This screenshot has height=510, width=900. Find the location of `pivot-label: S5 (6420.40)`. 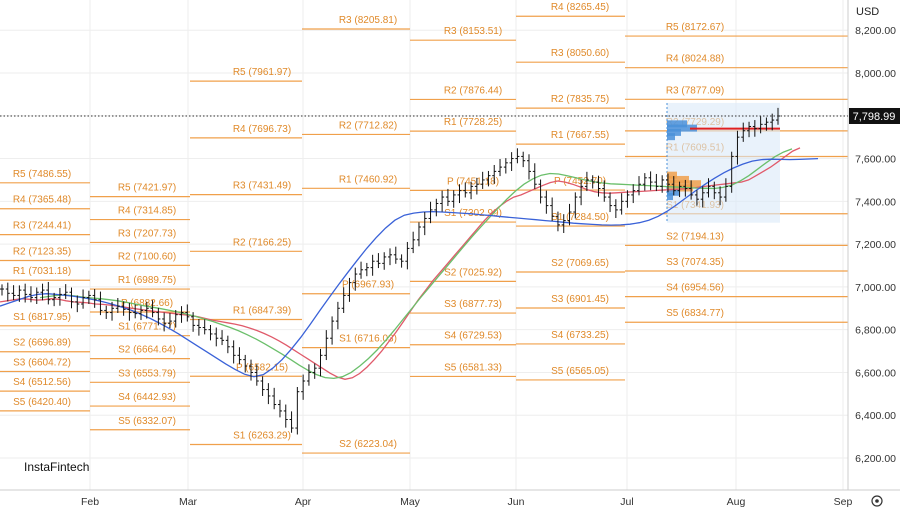

pivot-label: S5 (6420.40) is located at coordinates (42, 402).